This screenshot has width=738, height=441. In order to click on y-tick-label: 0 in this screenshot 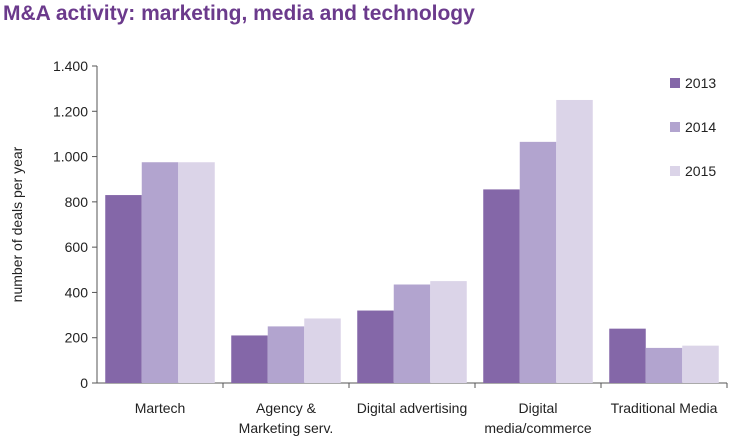, I will do `click(84, 383)`.